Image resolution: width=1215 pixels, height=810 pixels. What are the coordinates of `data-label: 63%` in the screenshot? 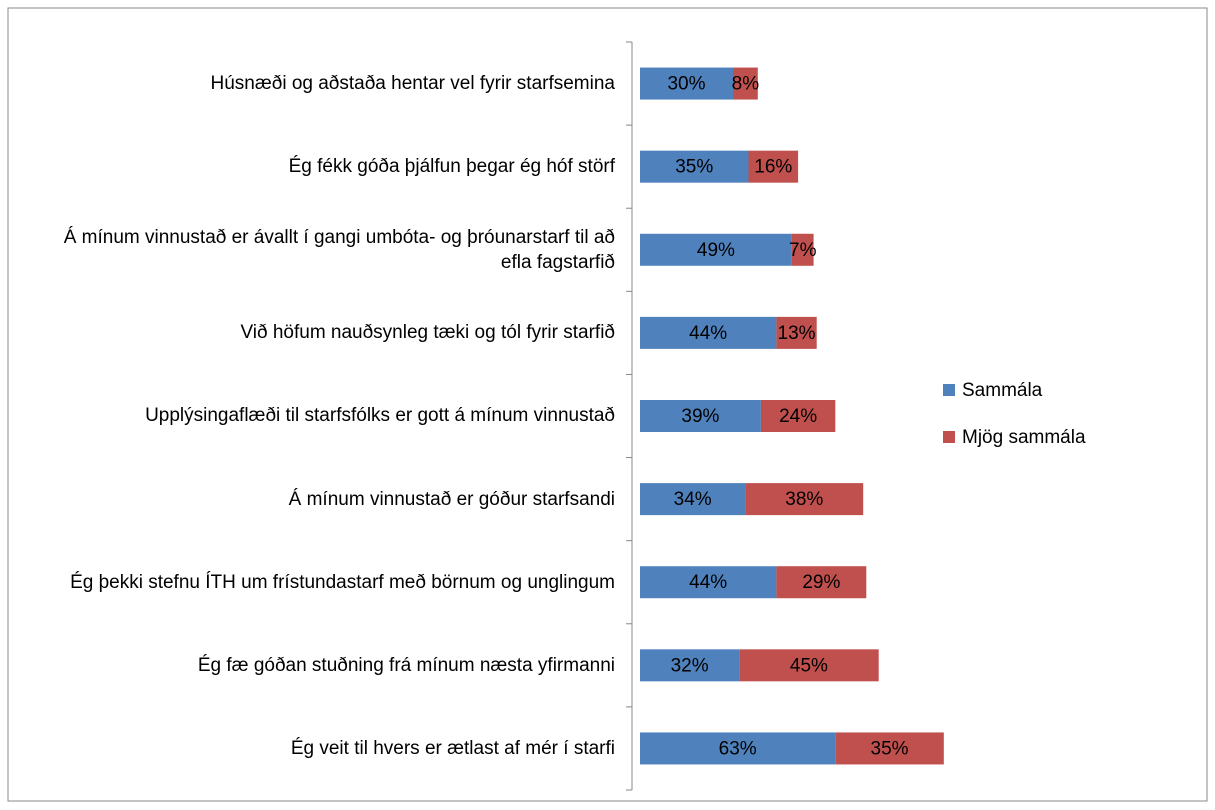 It's located at (738, 748).